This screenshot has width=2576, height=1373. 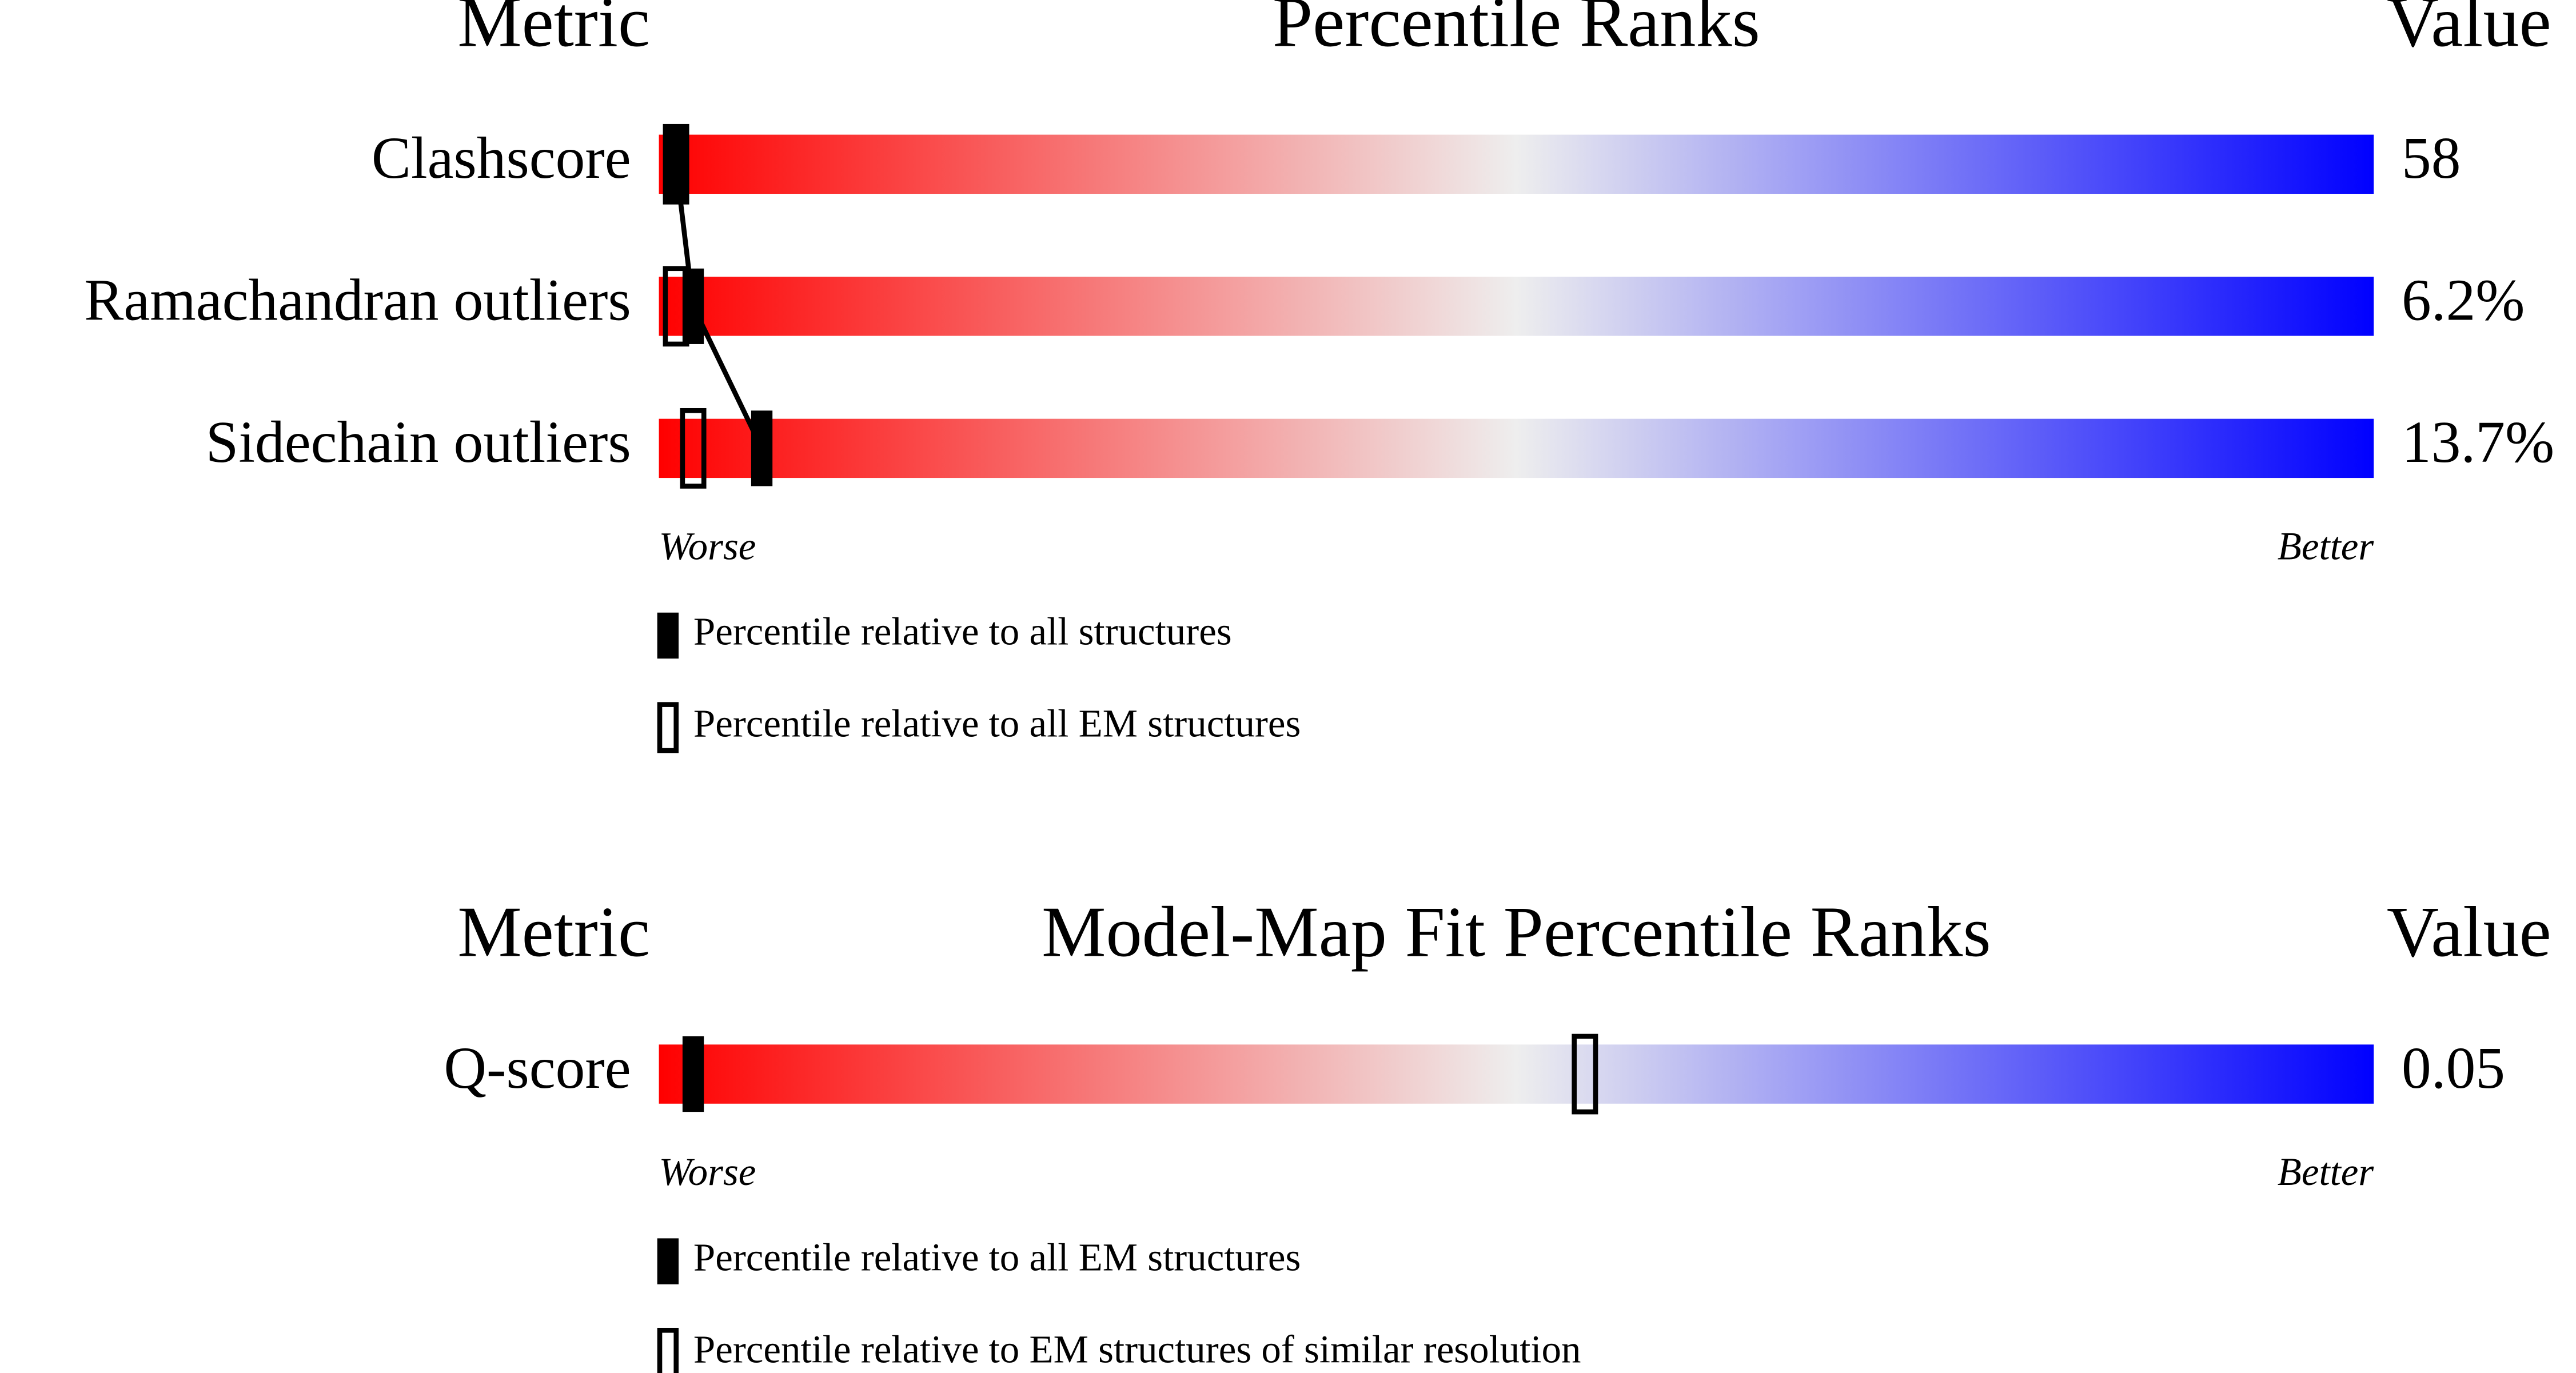 What do you see at coordinates (501, 158) in the screenshot?
I see `metric-label: Clashscore` at bounding box center [501, 158].